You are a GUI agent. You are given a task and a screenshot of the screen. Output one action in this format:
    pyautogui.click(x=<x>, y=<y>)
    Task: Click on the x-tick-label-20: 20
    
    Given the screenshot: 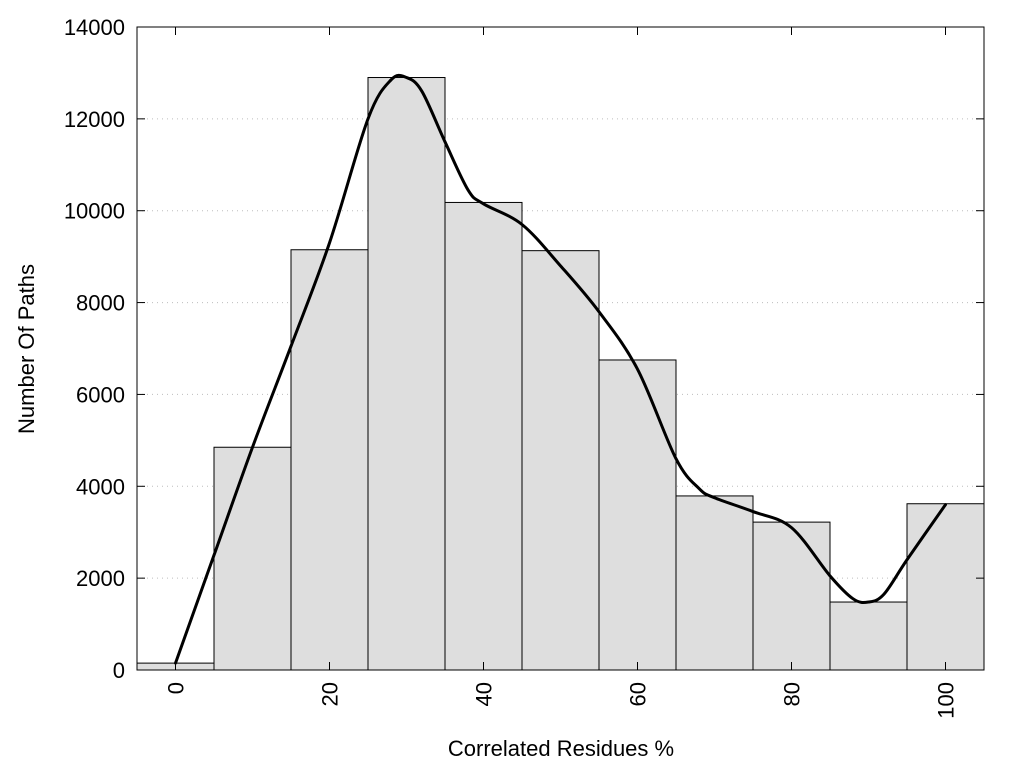 What is the action you would take?
    pyautogui.click(x=330, y=694)
    